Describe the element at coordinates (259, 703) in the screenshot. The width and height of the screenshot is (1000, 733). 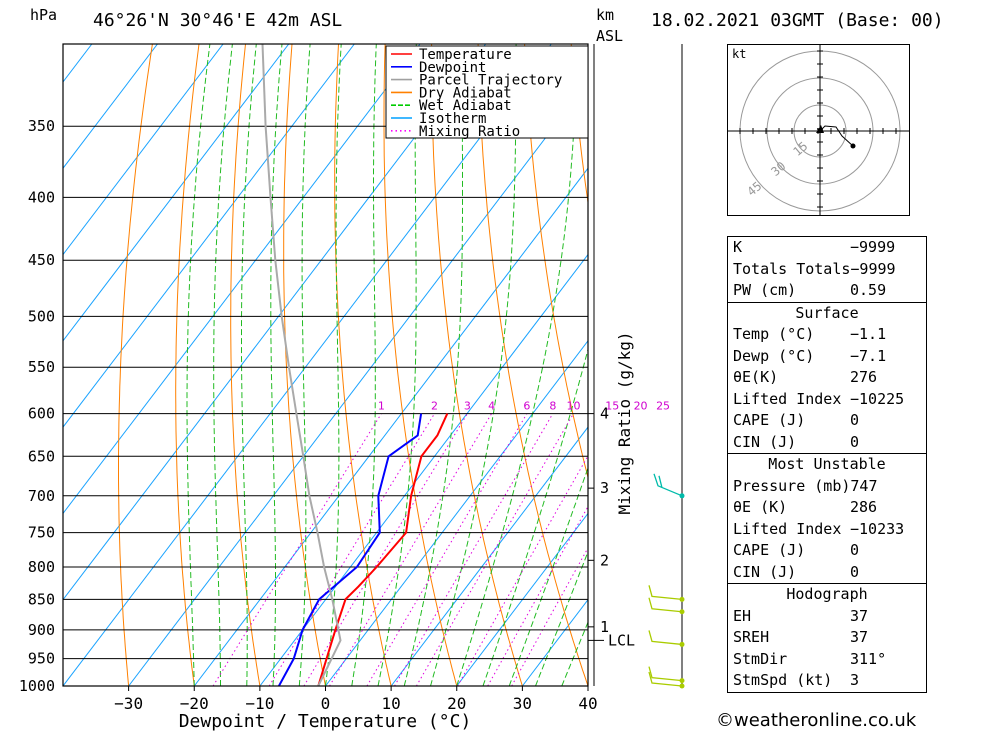
I see `temperature-tick-label: −10` at that location.